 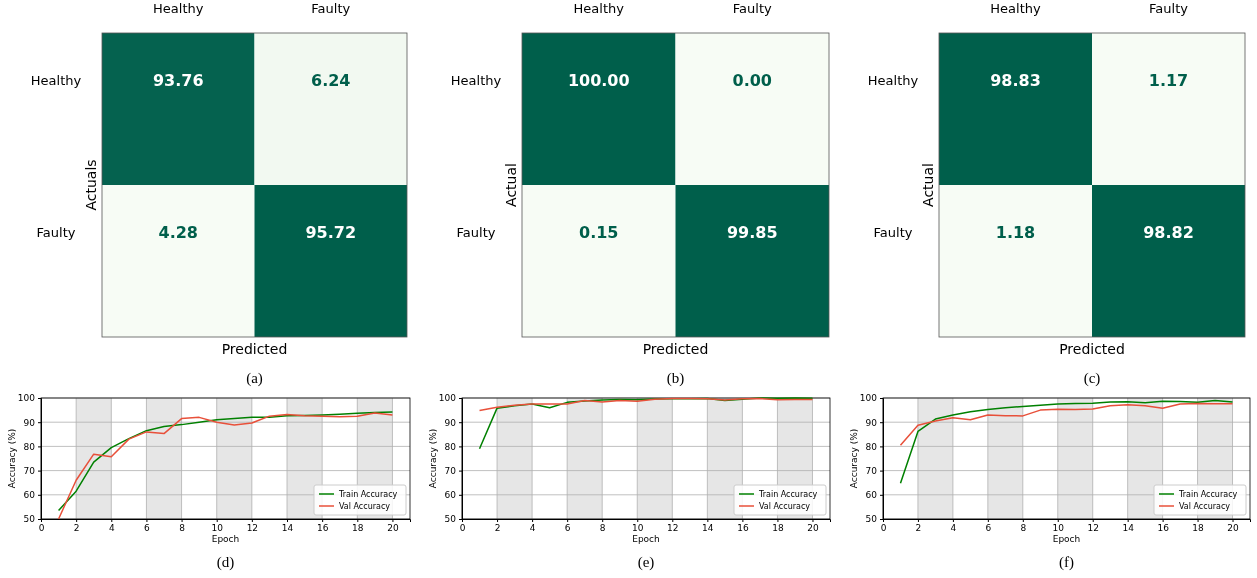 I want to click on data-label: 93.76, so click(x=178, y=80).